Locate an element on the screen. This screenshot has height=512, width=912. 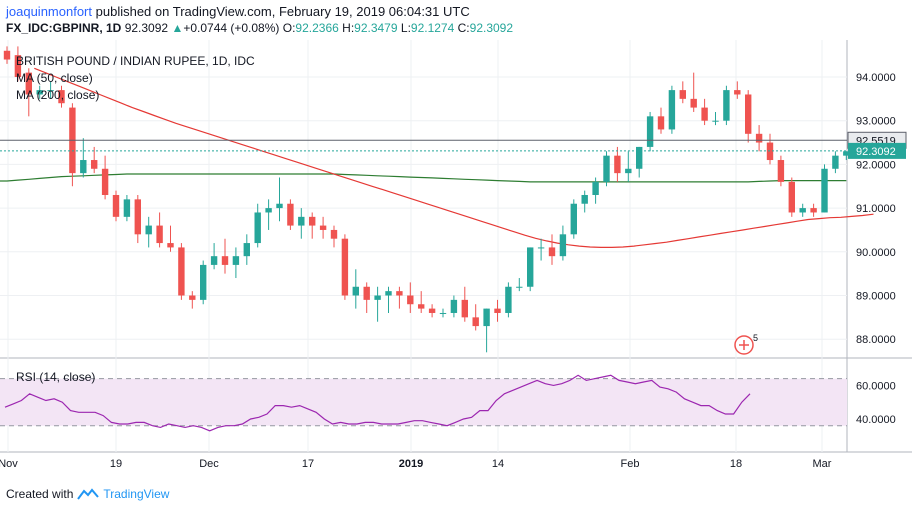
price-tick-label: 90.0000 is located at coordinates (876, 253).